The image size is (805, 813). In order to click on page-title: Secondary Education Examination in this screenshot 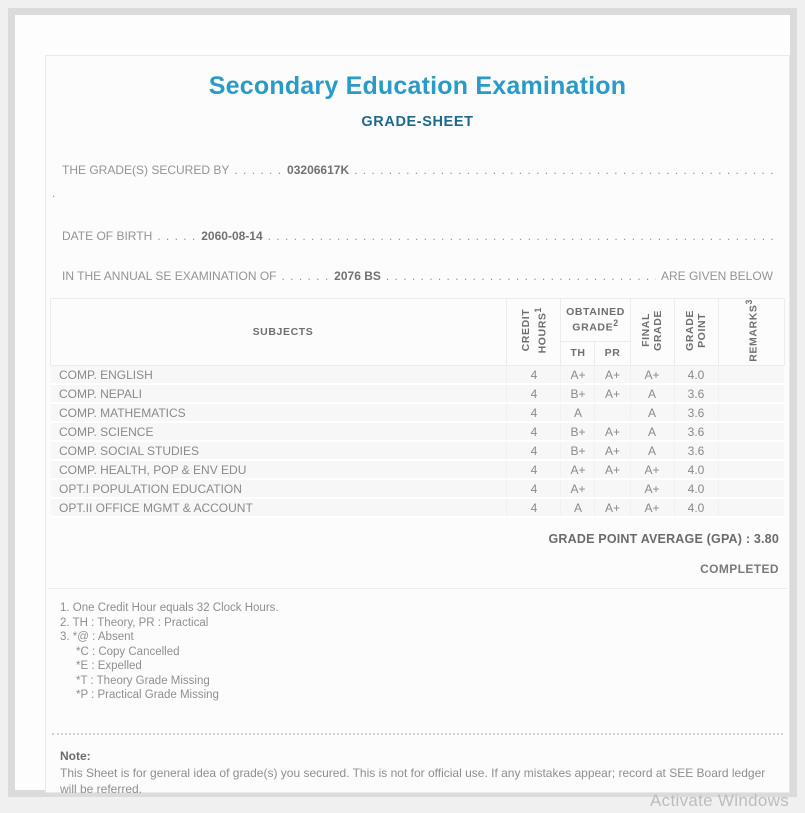, I will do `click(417, 86)`.